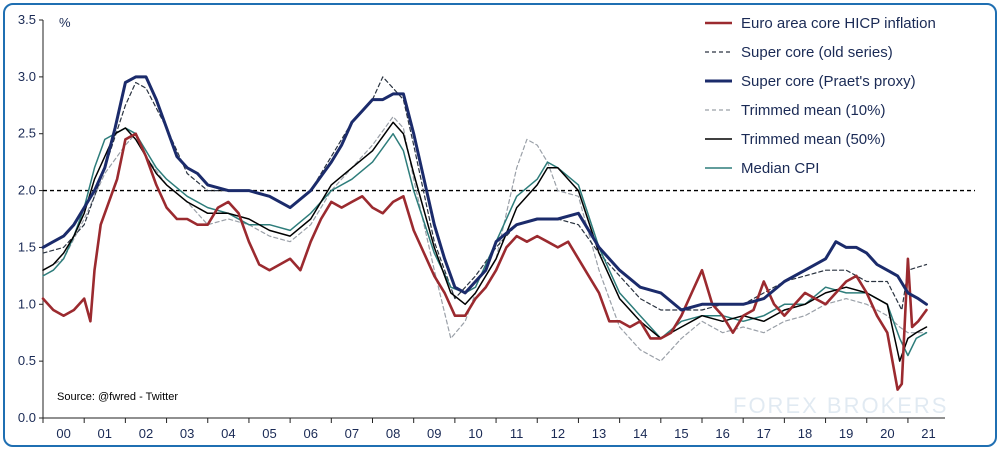  Describe the element at coordinates (838, 23) in the screenshot. I see `legend-label: Euro area core HICP inflation` at that location.